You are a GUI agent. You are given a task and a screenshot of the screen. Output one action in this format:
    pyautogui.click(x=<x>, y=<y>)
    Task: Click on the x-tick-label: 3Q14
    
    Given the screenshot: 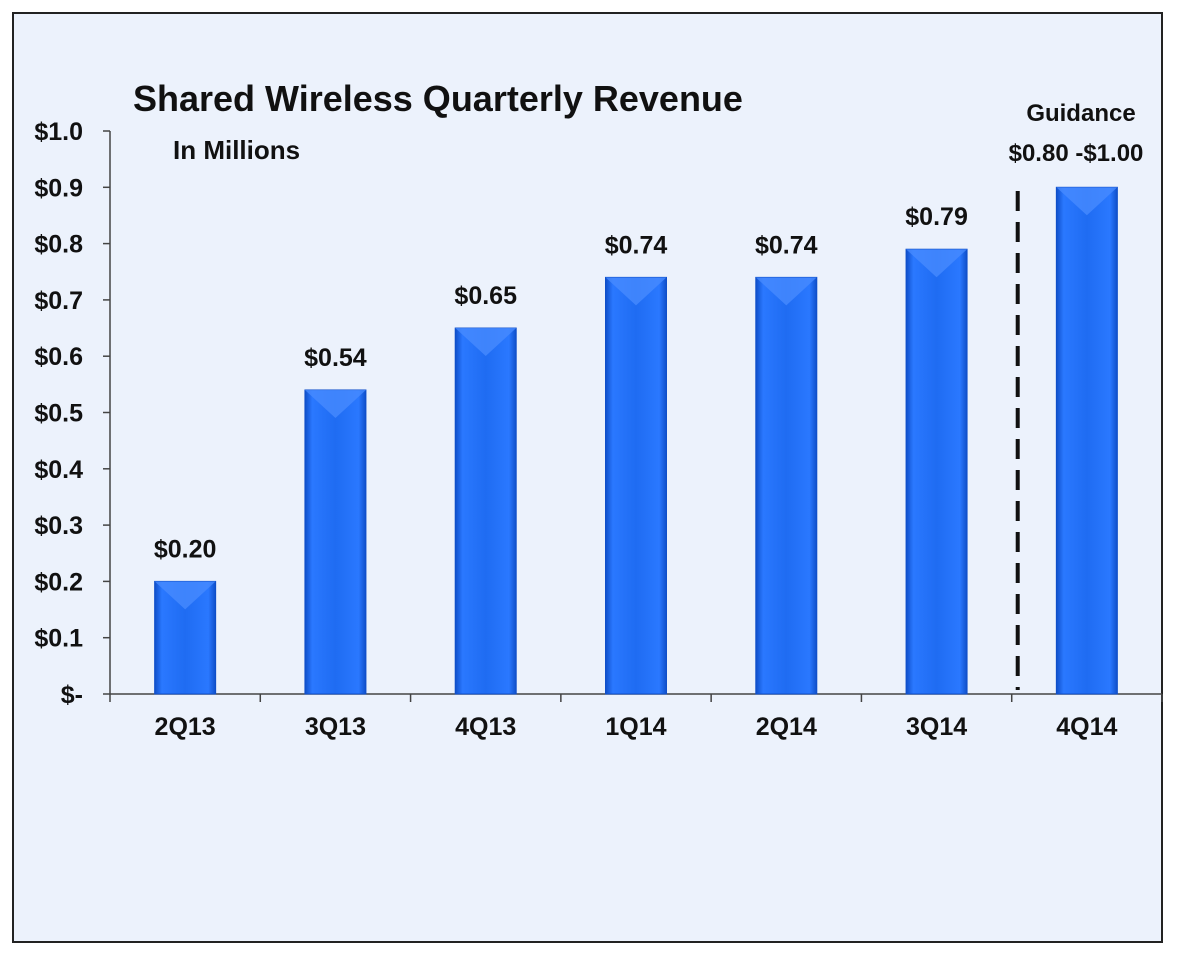 What is the action you would take?
    pyautogui.click(x=936, y=727)
    